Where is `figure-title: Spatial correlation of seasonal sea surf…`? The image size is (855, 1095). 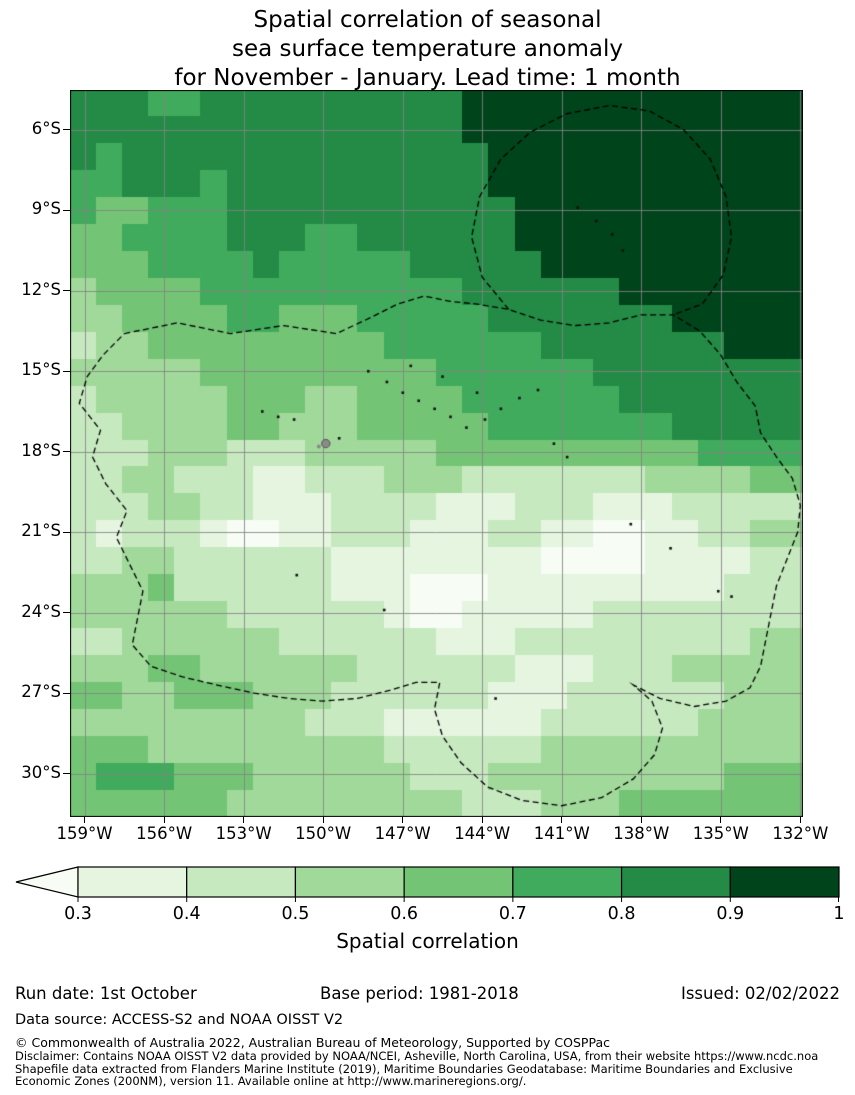 figure-title: Spatial correlation of seasonal sea surf… is located at coordinates (427, 49).